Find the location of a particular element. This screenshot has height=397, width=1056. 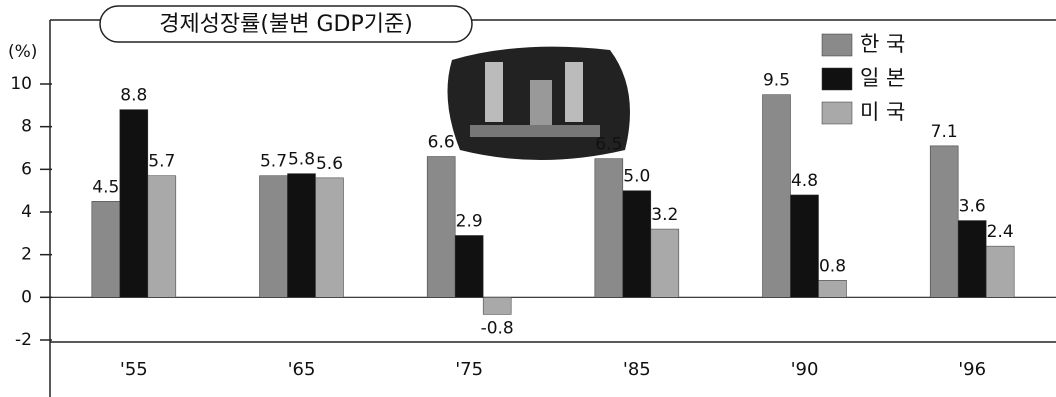

value-label: 0.8 is located at coordinates (832, 266).